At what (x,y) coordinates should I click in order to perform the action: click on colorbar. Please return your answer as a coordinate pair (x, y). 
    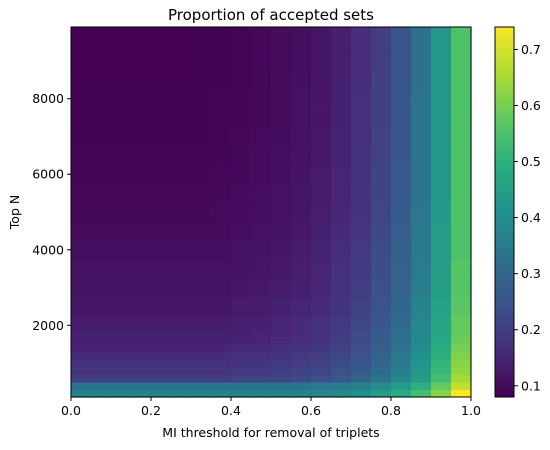
    Looking at the image, I should click on (504, 212).